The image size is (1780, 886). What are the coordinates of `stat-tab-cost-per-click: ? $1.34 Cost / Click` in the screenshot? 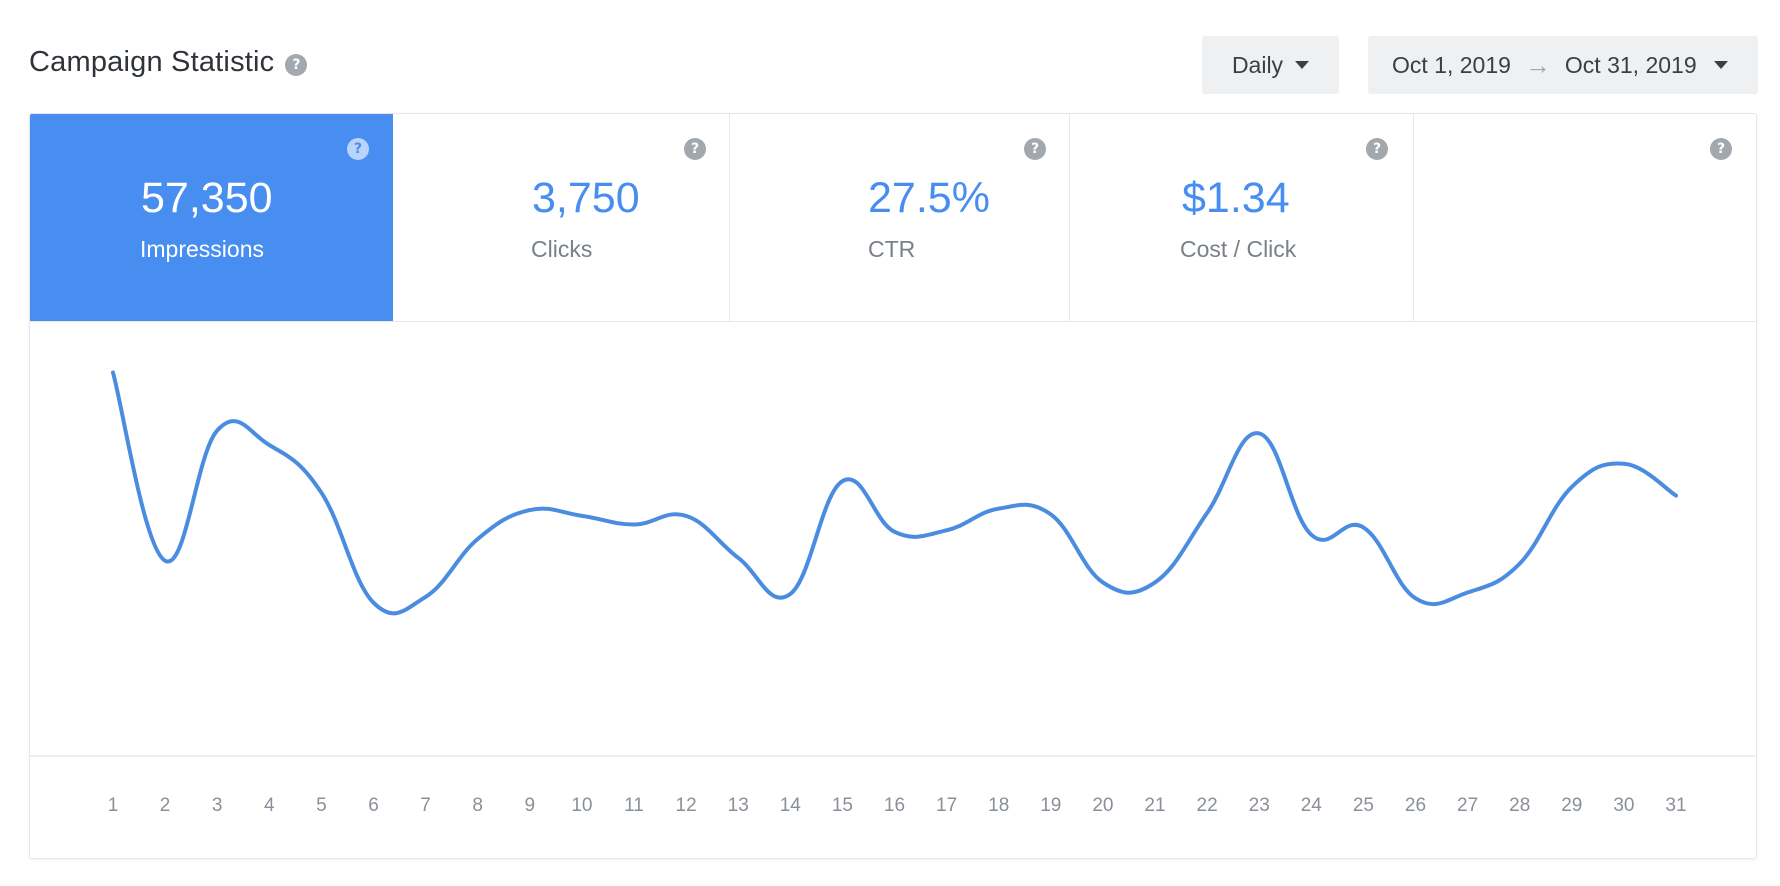 It's located at (1242, 217).